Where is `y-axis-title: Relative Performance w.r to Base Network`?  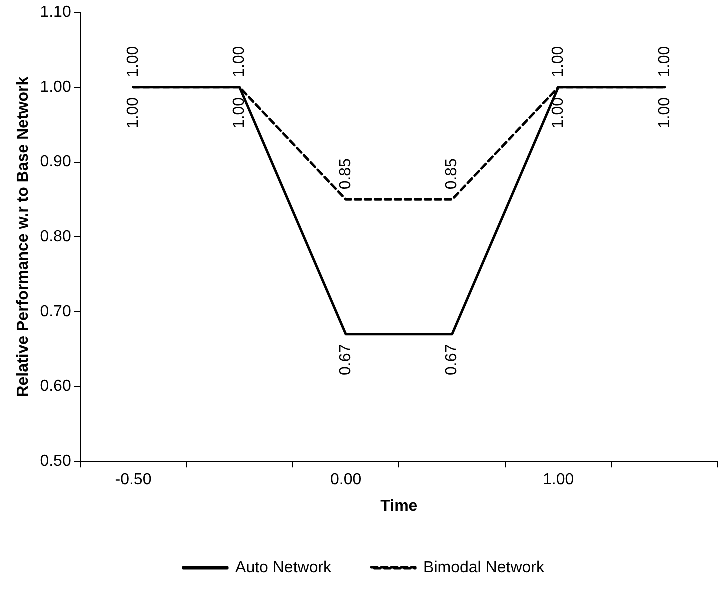
y-axis-title: Relative Performance w.r to Base Network is located at coordinates (23, 237).